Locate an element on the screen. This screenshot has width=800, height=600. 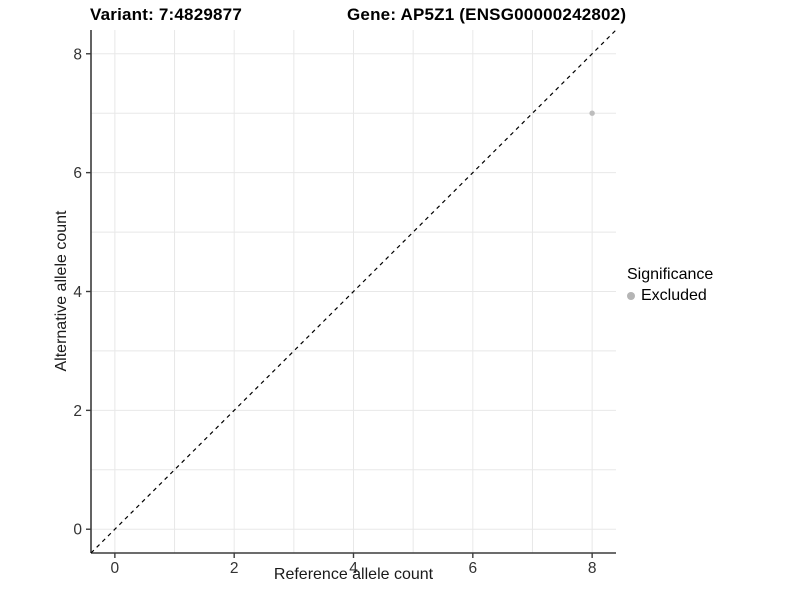
y-axis-title: Alternative allele count is located at coordinates (61, 291).